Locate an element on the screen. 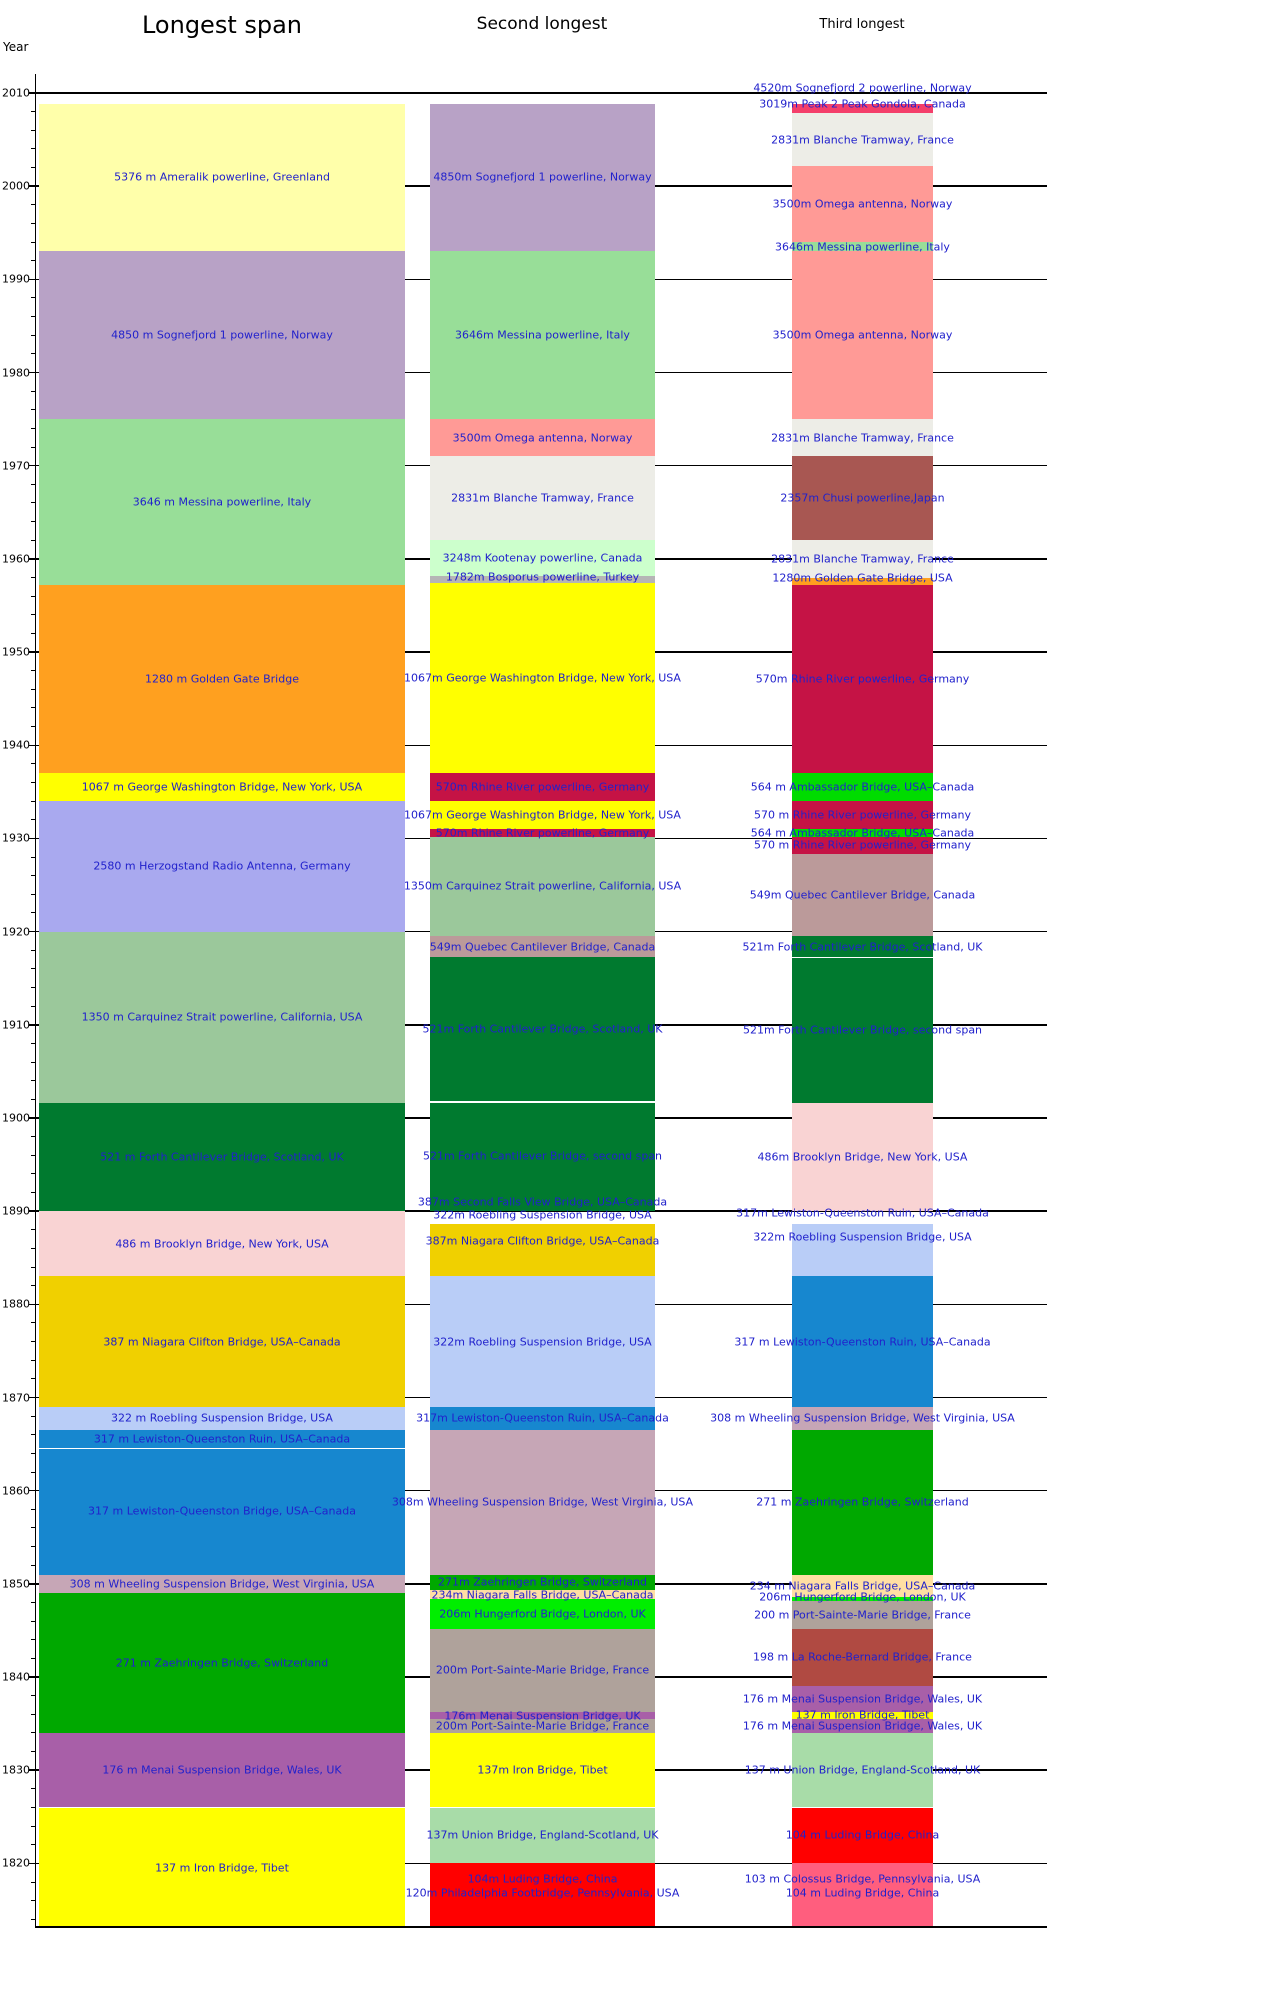  block-label: 3248m Kootenay powerline, Canada is located at coordinates (542, 558).